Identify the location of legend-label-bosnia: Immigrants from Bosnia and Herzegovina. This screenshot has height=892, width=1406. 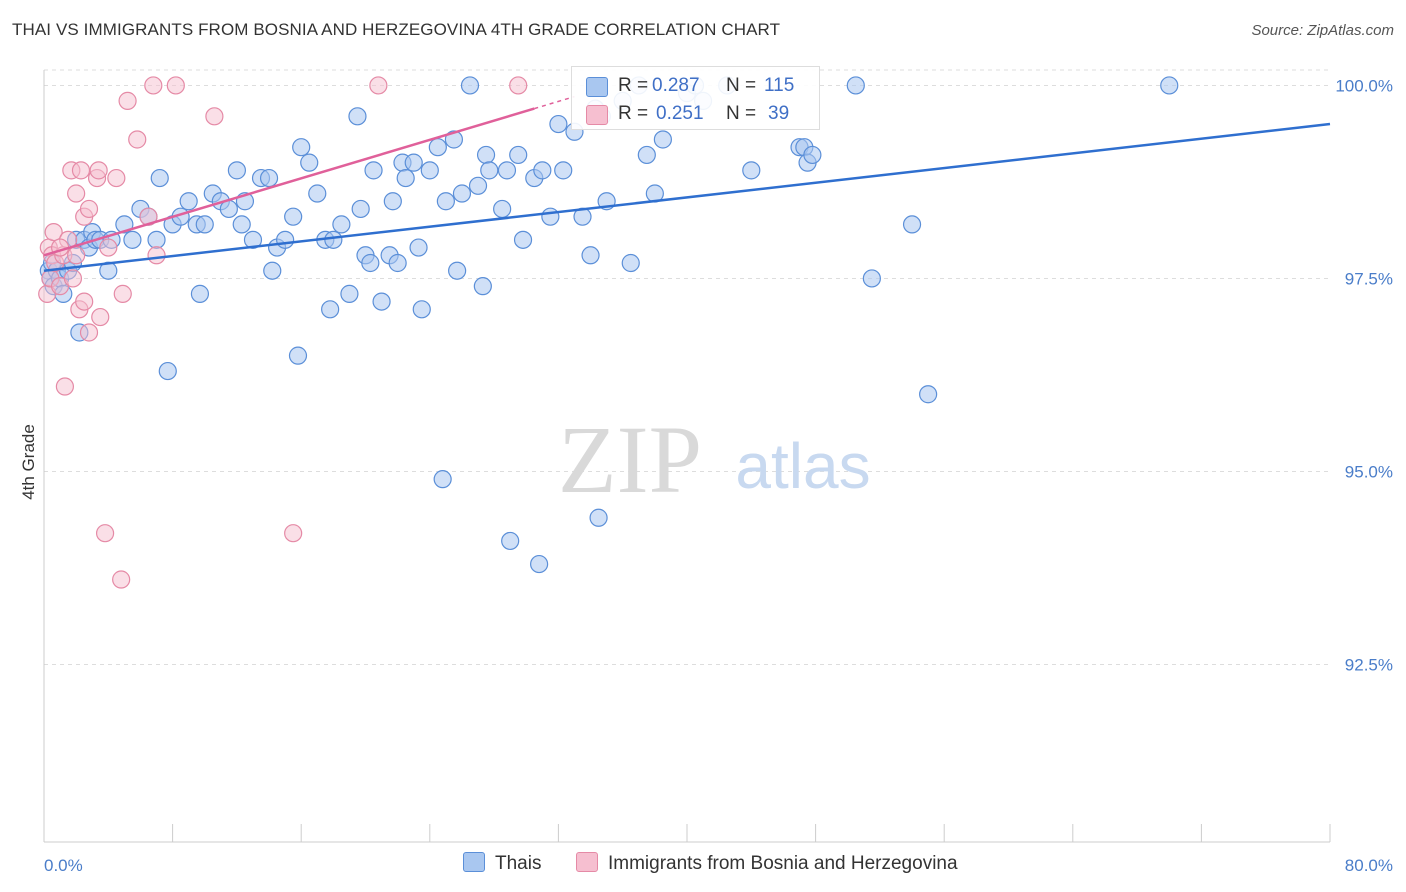
(783, 863).